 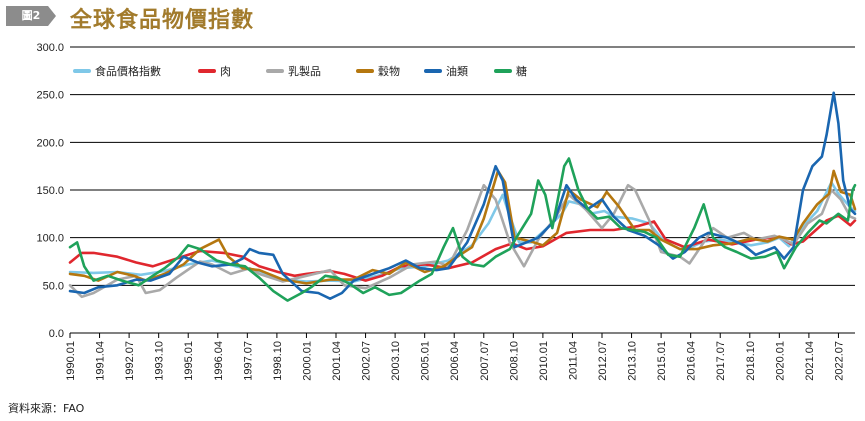 I want to click on legend-label: 油類, so click(x=457, y=71).